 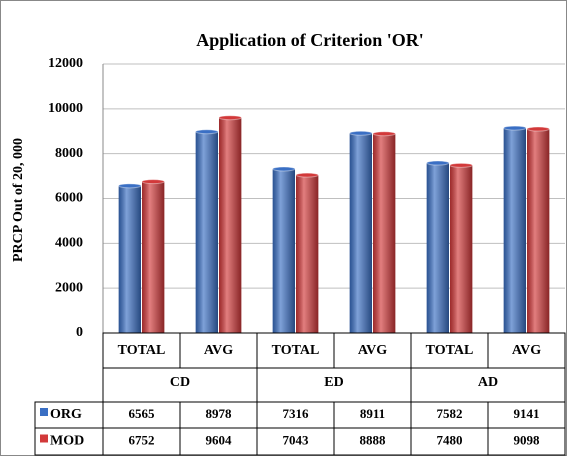 What do you see at coordinates (67, 441) in the screenshot?
I see `legend-label: MOD` at bounding box center [67, 441].